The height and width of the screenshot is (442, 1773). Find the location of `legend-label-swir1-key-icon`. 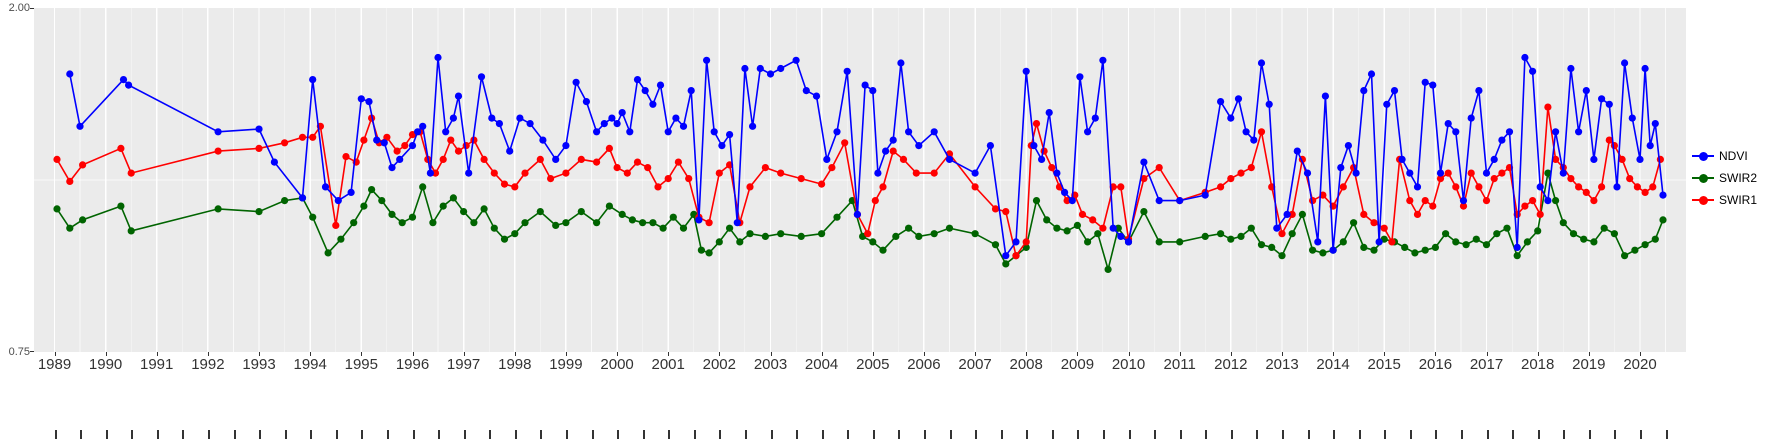

legend-label-swir1-key-icon is located at coordinates (1703, 200).